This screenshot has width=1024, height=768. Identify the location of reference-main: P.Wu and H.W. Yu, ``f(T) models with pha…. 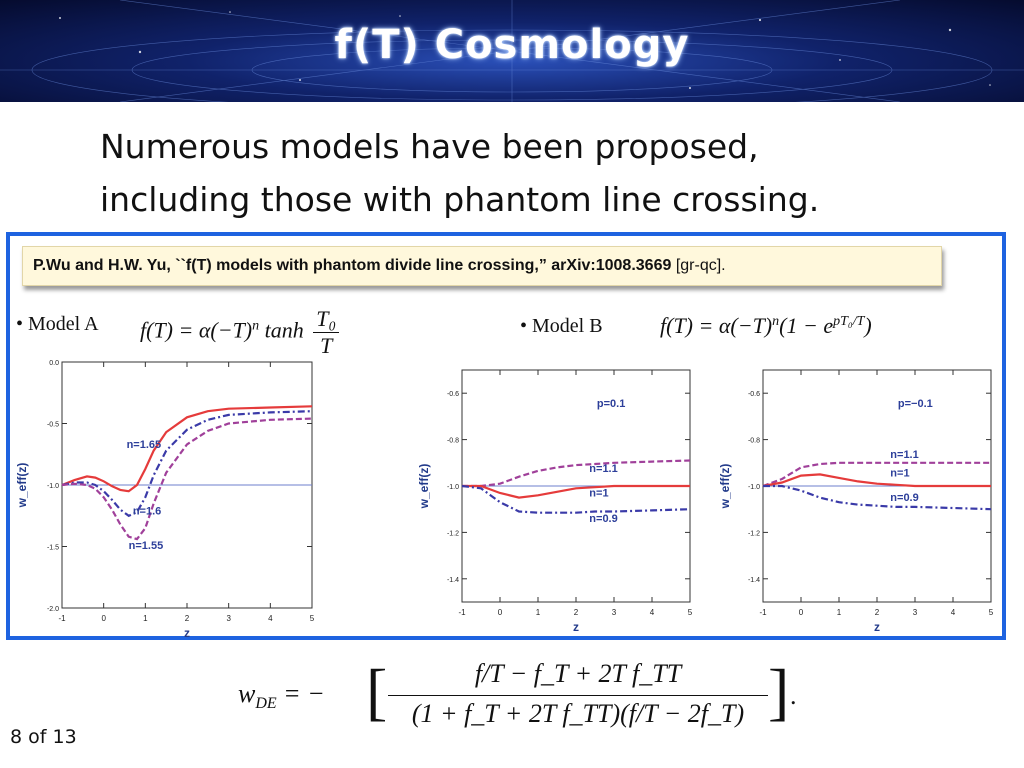
(352, 265).